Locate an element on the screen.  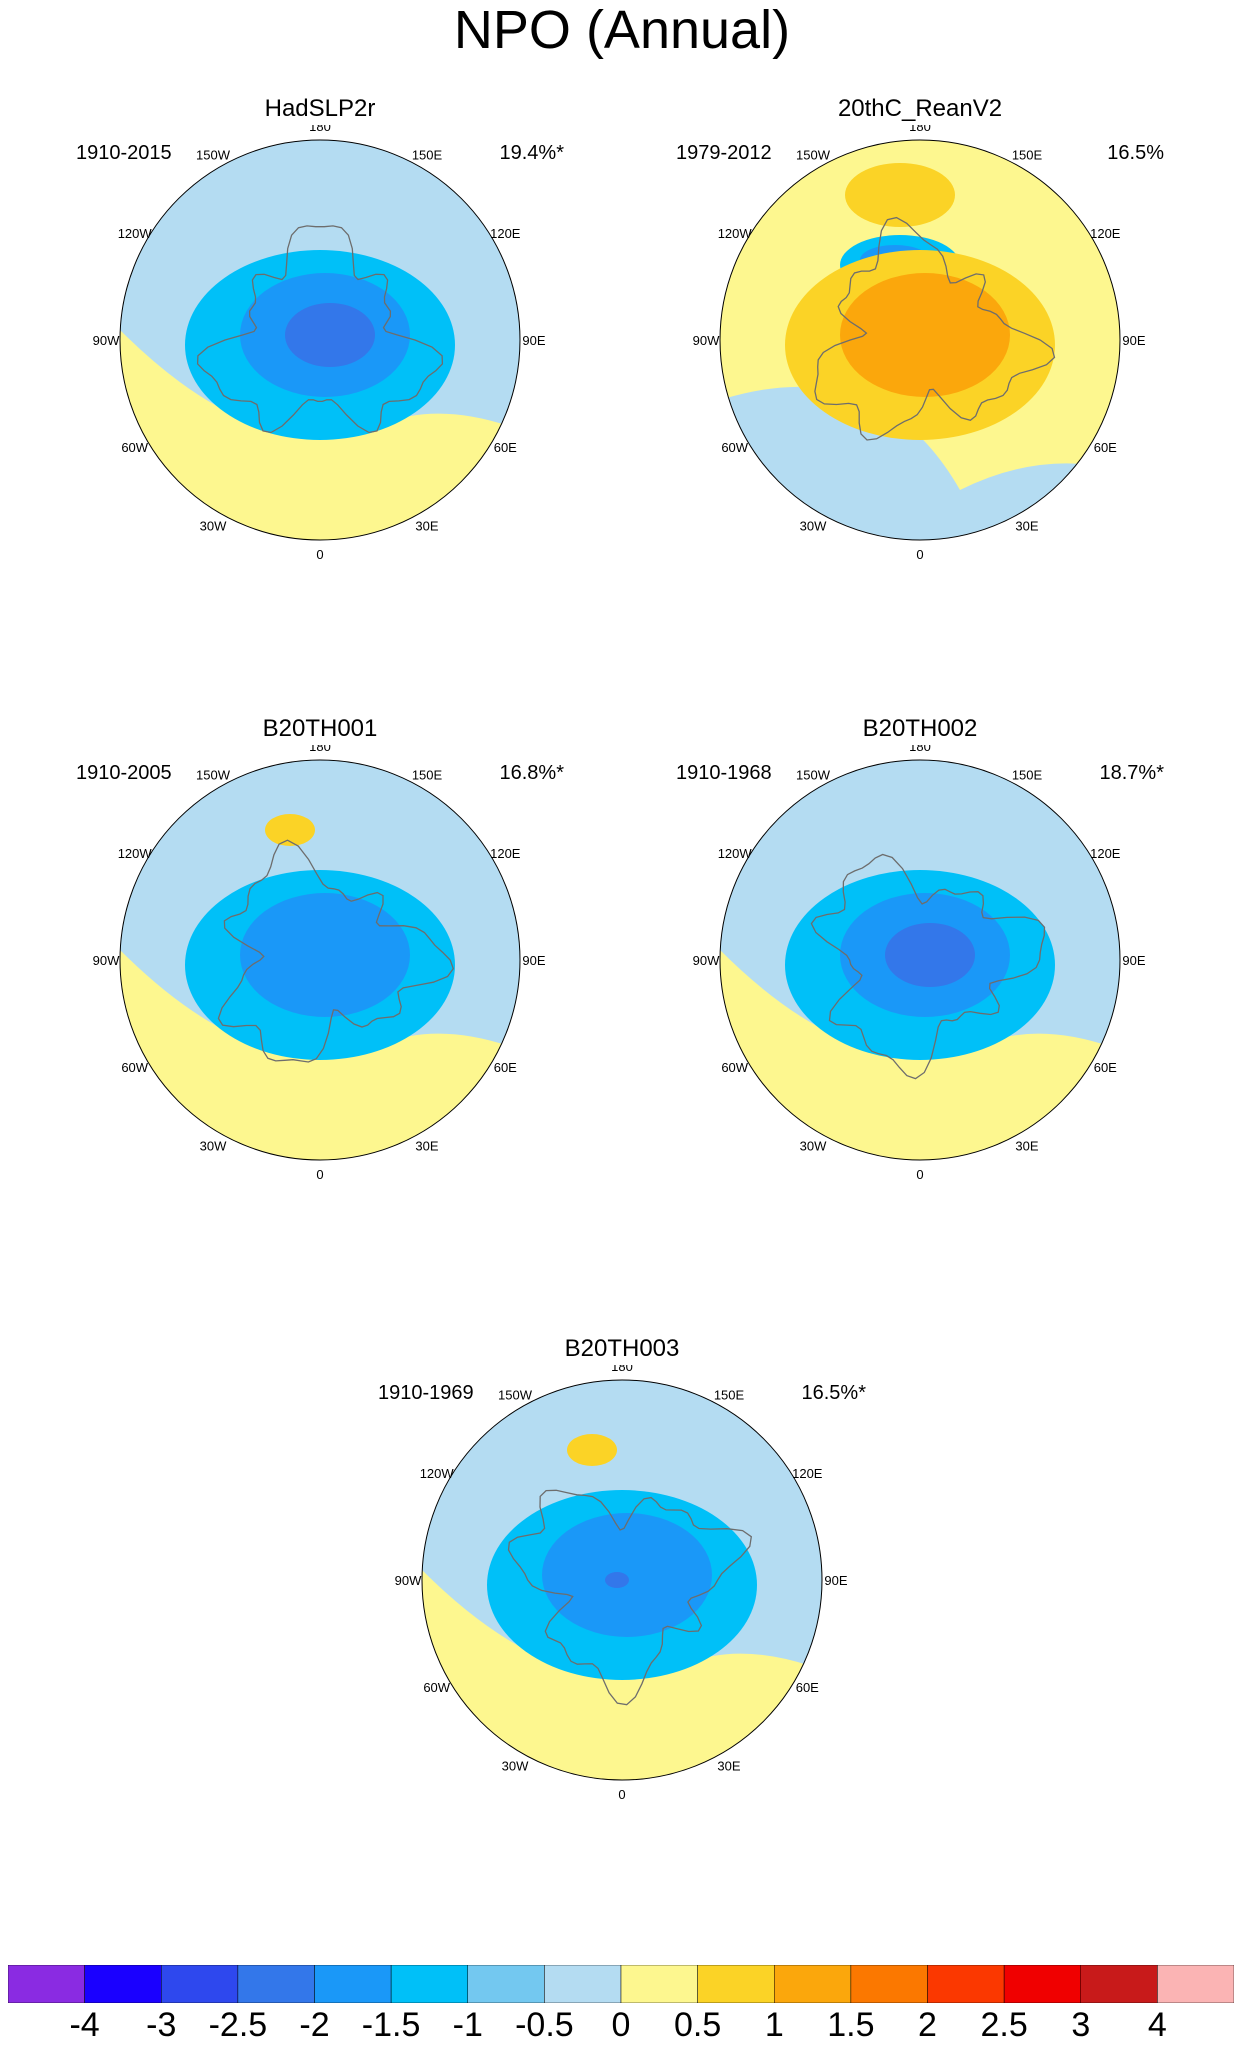
figure-title: NPO (Annual) is located at coordinates (622, 30).